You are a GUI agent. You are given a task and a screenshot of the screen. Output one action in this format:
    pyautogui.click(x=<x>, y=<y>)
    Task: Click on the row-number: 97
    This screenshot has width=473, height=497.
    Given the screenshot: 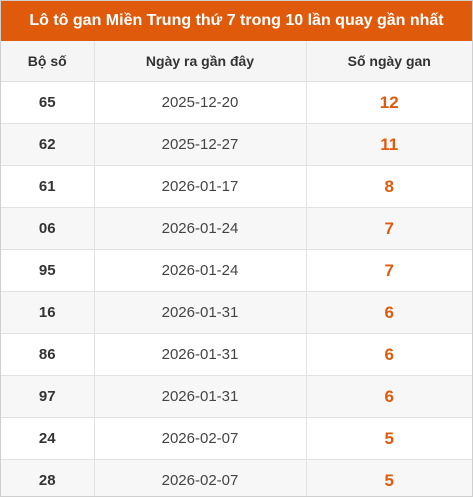 What is the action you would take?
    pyautogui.click(x=47, y=396)
    